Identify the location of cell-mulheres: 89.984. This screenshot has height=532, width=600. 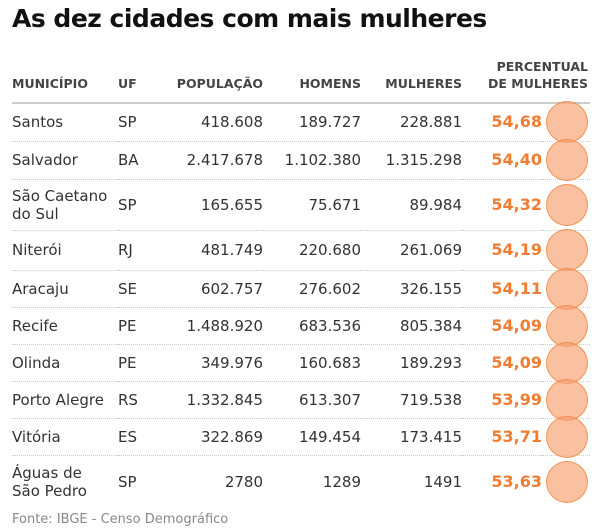
(411, 205).